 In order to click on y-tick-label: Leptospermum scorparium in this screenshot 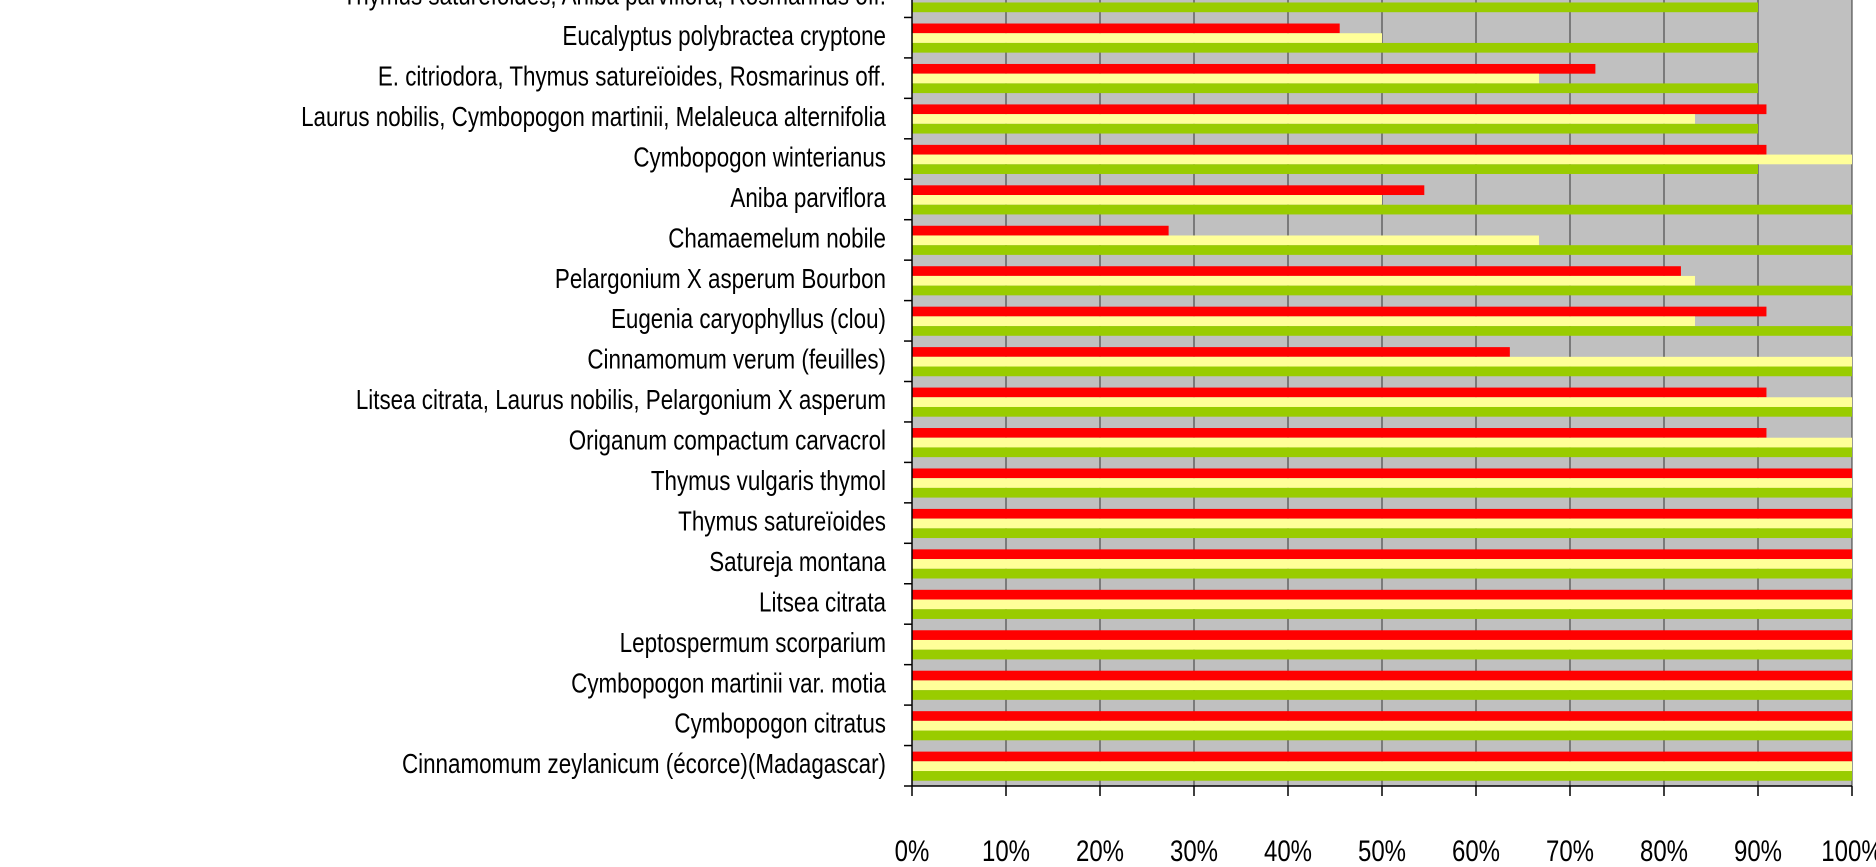, I will do `click(753, 643)`.